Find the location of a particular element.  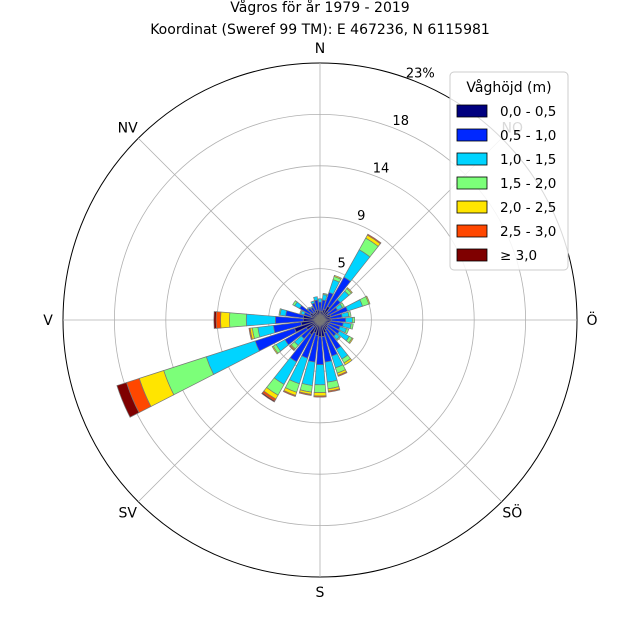

radial-tick-label: 14 is located at coordinates (381, 169).